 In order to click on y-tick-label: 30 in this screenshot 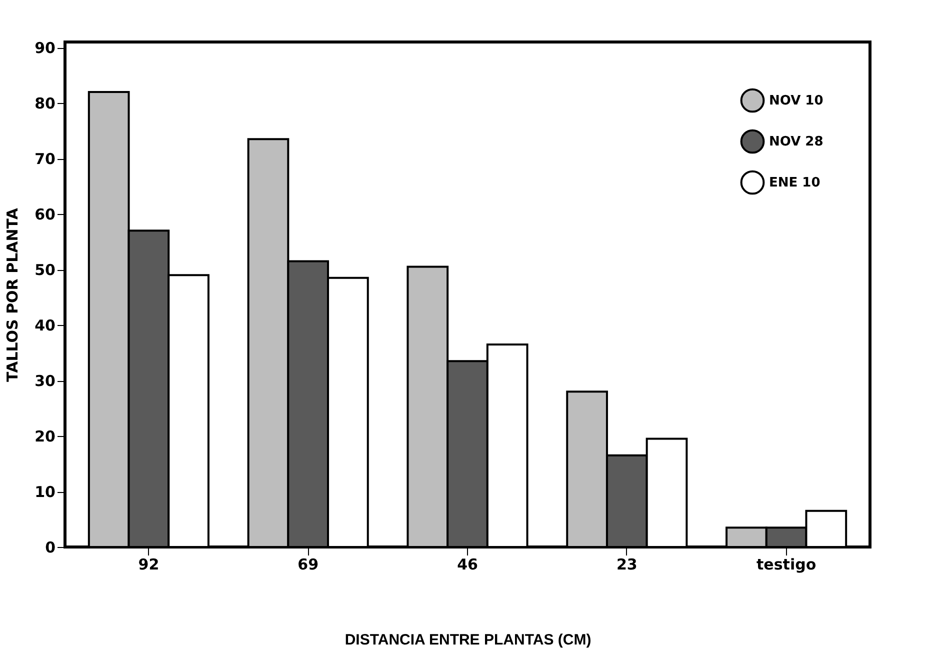, I will do `click(45, 381)`.